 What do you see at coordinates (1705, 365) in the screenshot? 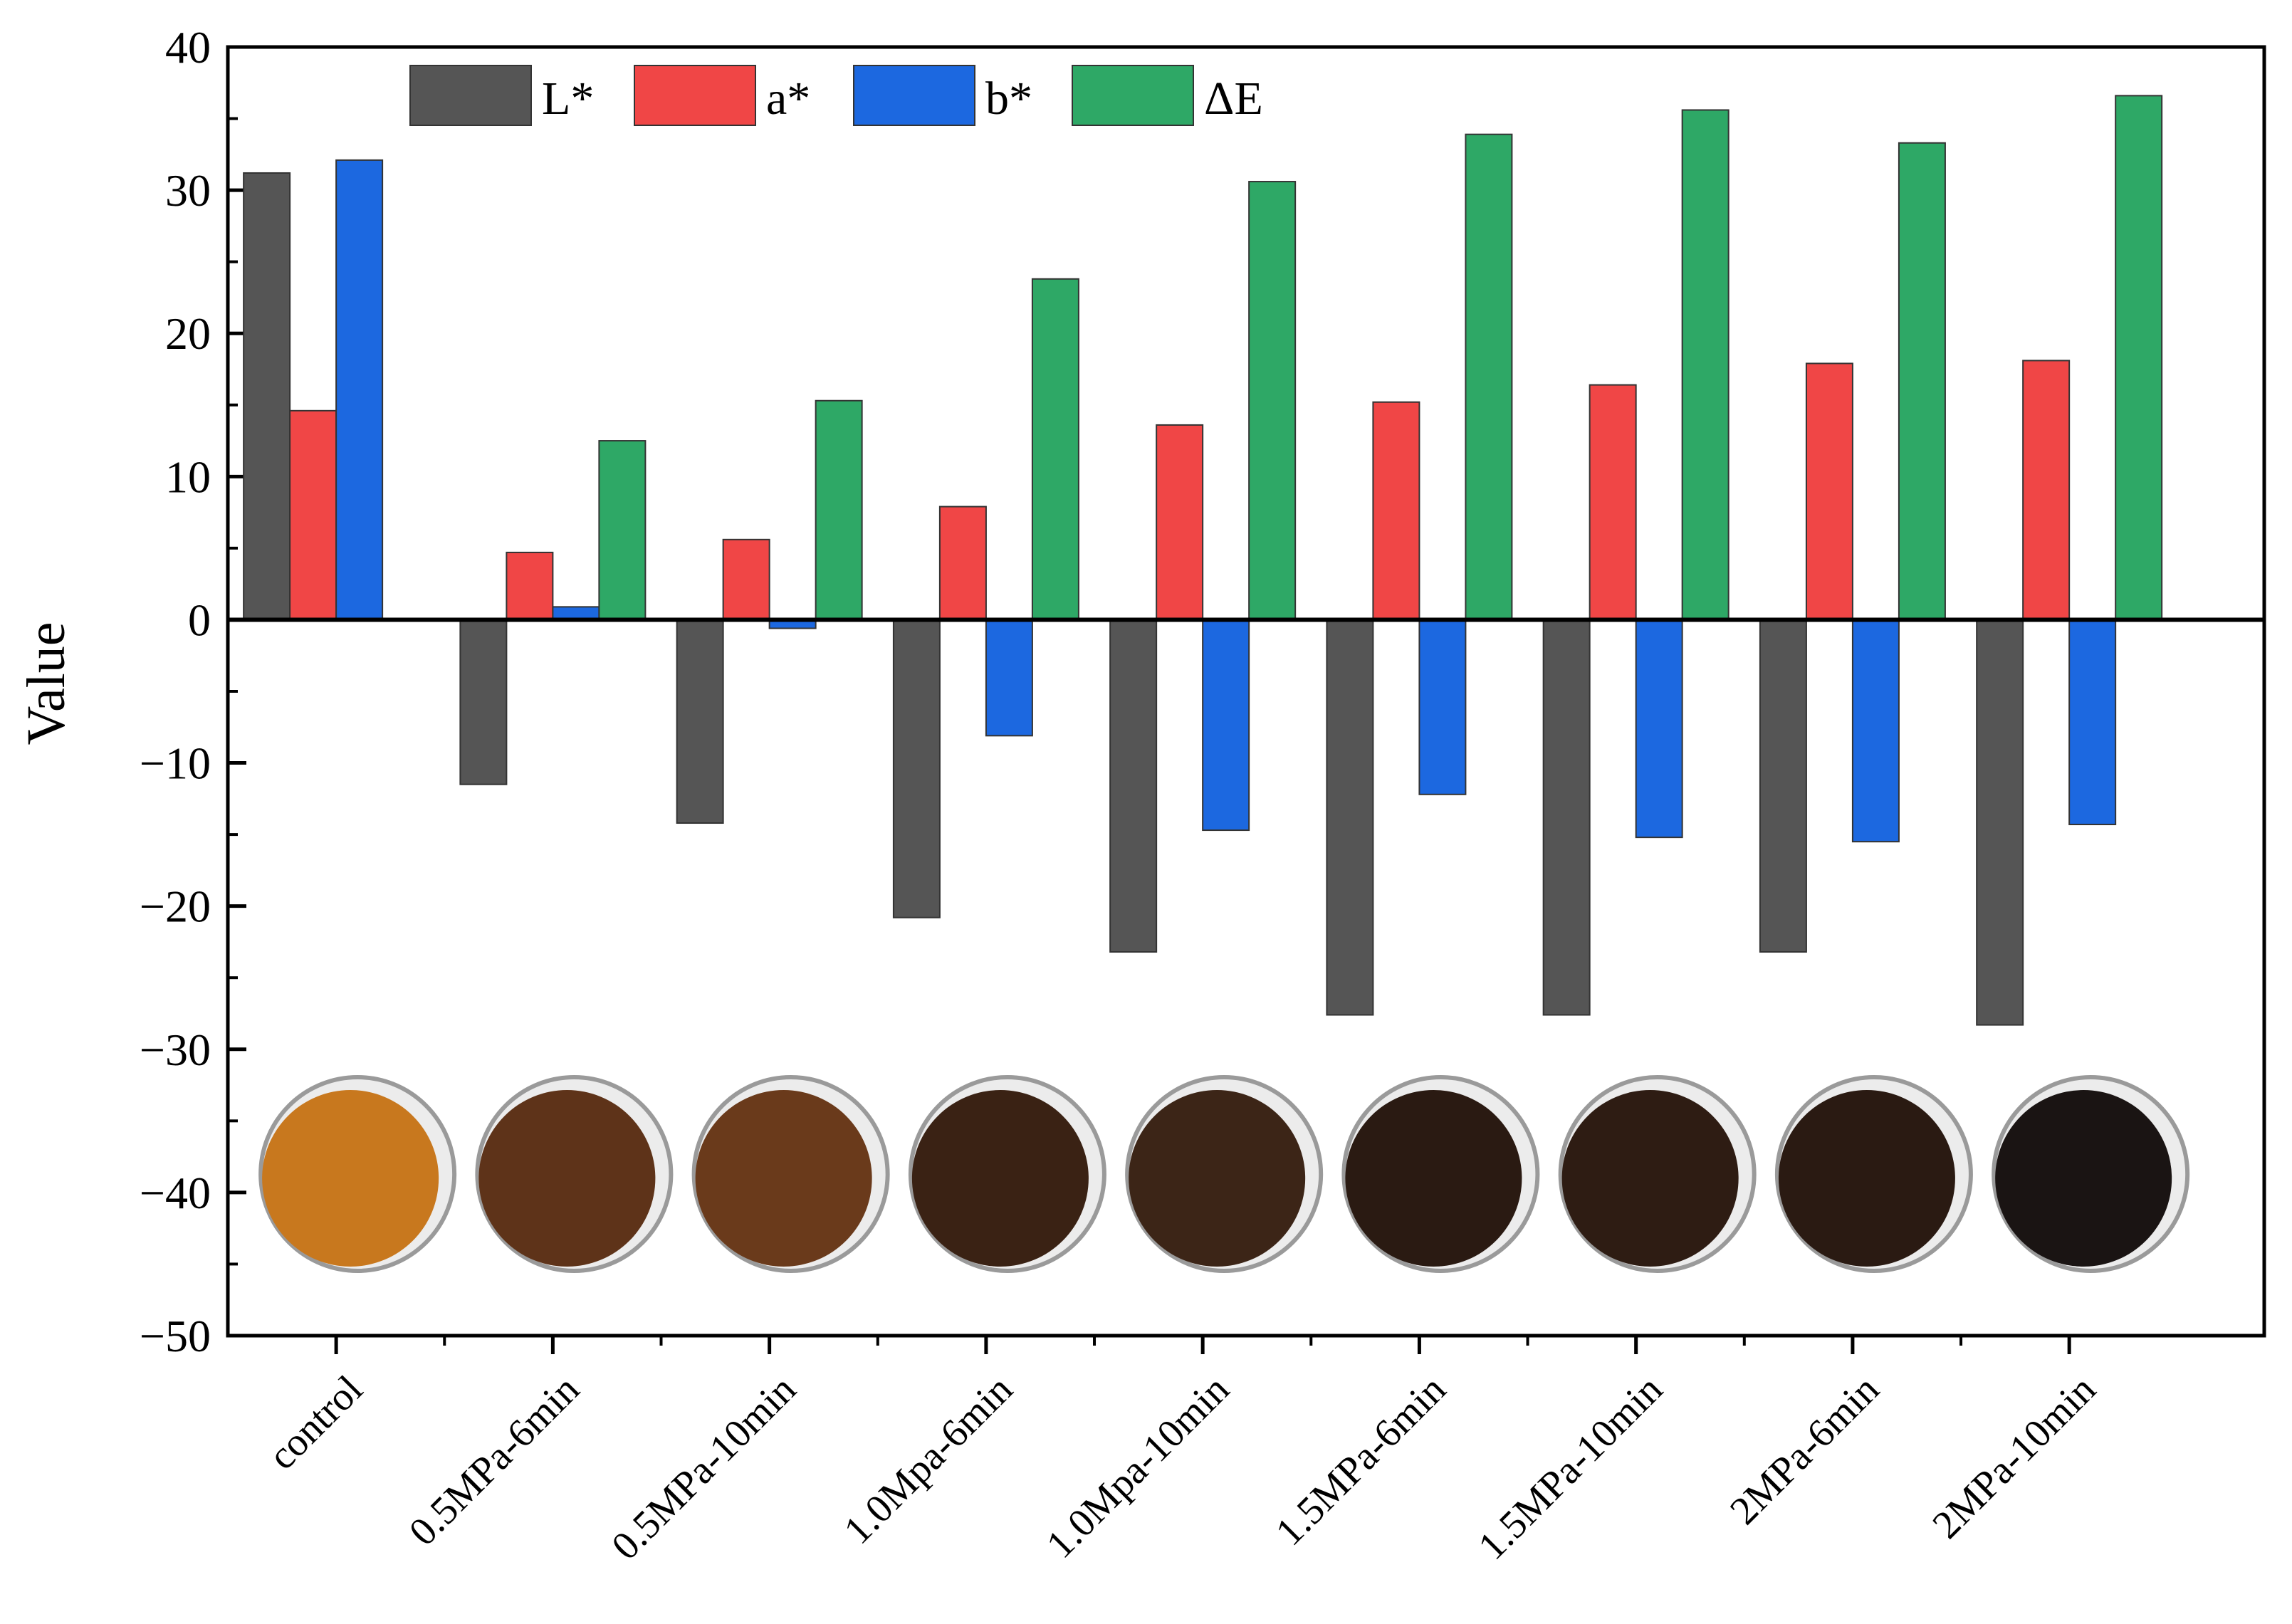
I see `bar-1.5MPa-10min-ΔE` at bounding box center [1705, 365].